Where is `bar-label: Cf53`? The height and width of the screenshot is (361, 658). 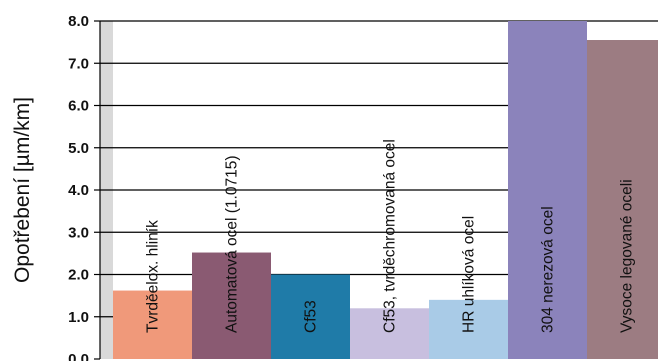
bar-label: Cf53 is located at coordinates (311, 316).